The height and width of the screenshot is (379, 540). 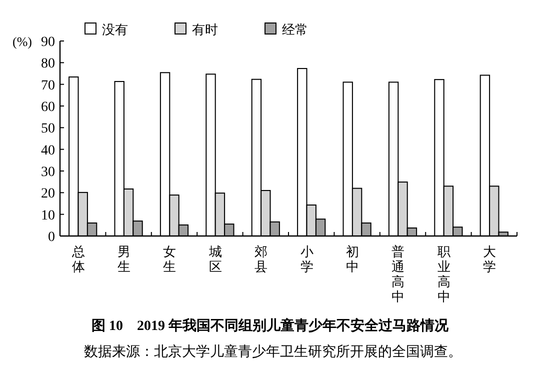 What do you see at coordinates (48, 129) in the screenshot?
I see `y-tick-label: 50` at bounding box center [48, 129].